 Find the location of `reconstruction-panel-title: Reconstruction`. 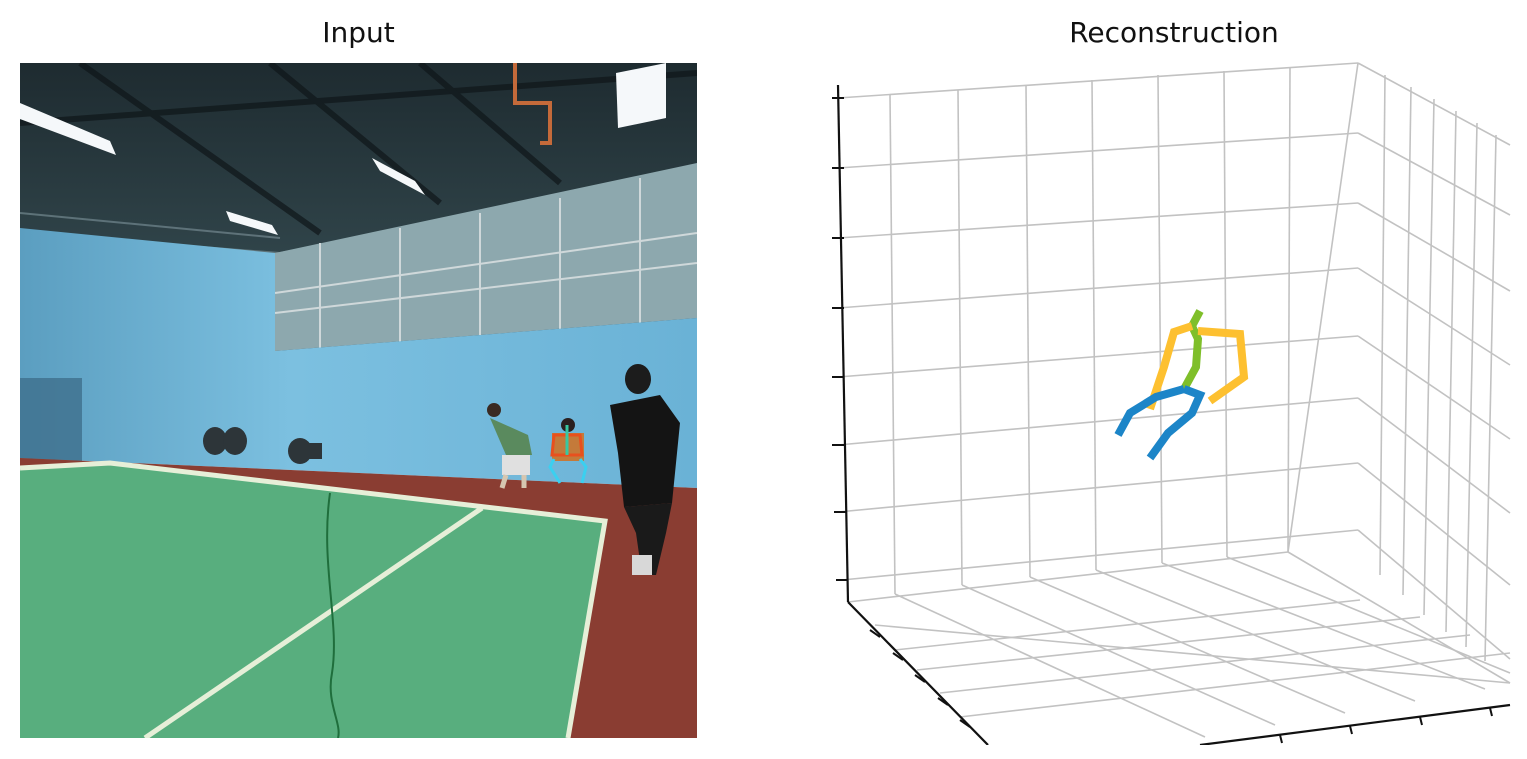

reconstruction-panel-title: Reconstruction is located at coordinates (1174, 32).